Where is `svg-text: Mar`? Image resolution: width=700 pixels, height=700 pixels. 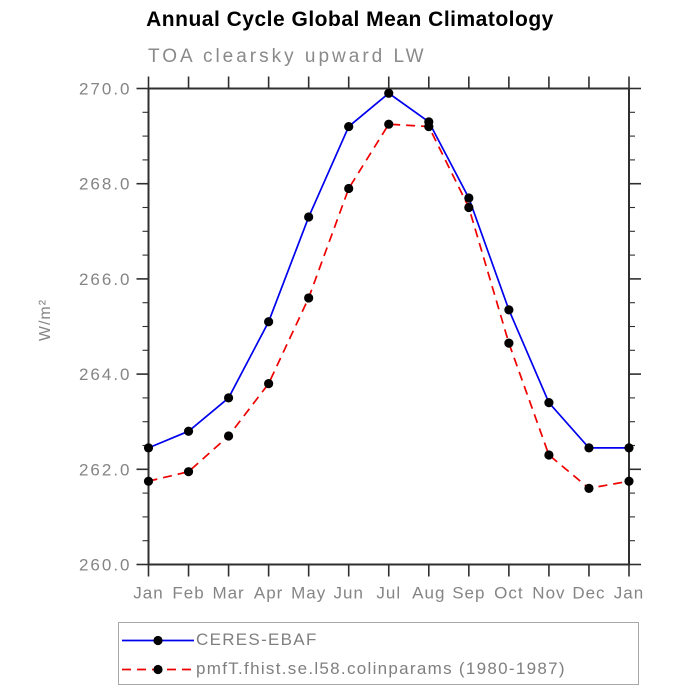 svg-text: Mar is located at coordinates (228, 593).